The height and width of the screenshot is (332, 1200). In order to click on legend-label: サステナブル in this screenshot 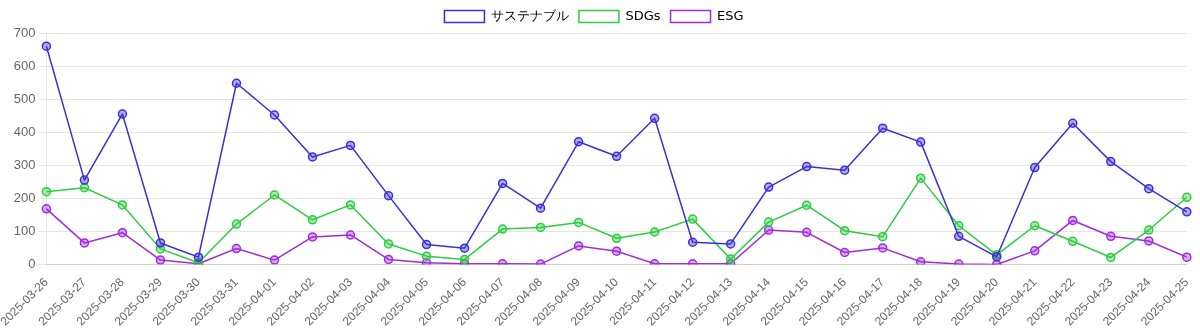, I will do `click(529, 15)`.